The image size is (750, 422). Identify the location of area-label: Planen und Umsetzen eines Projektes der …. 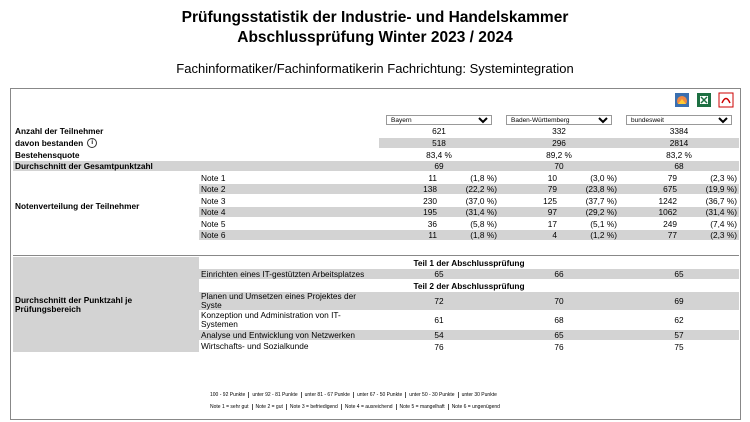
(289, 300).